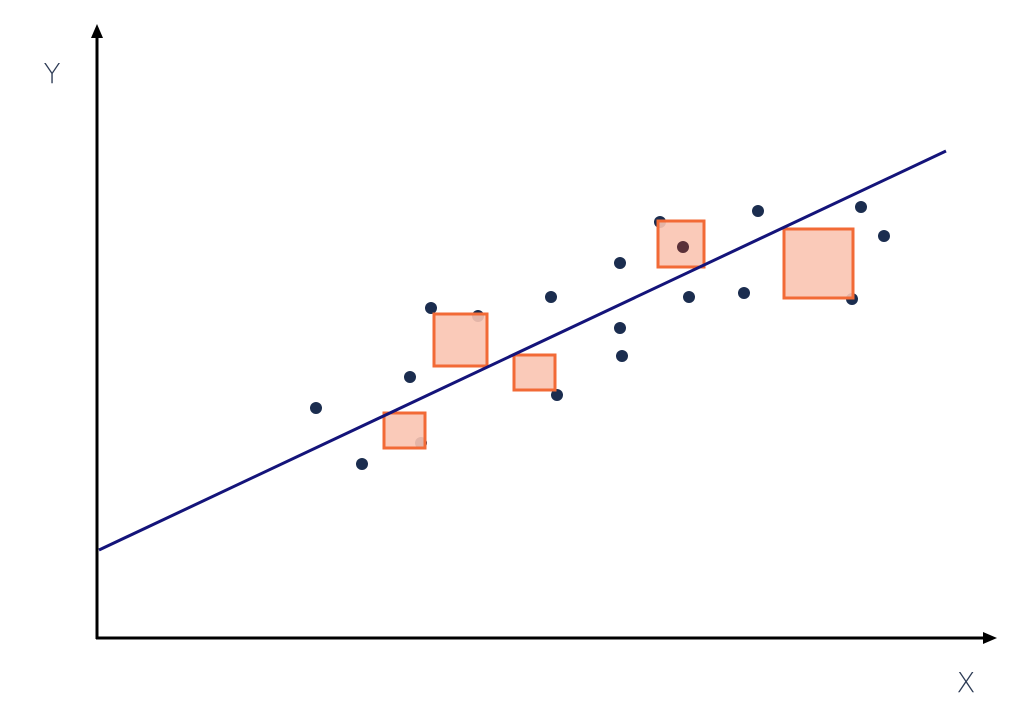 Image resolution: width=1024 pixels, height=716 pixels. Describe the element at coordinates (965, 682) in the screenshot. I see `x-axis-label: X` at that location.